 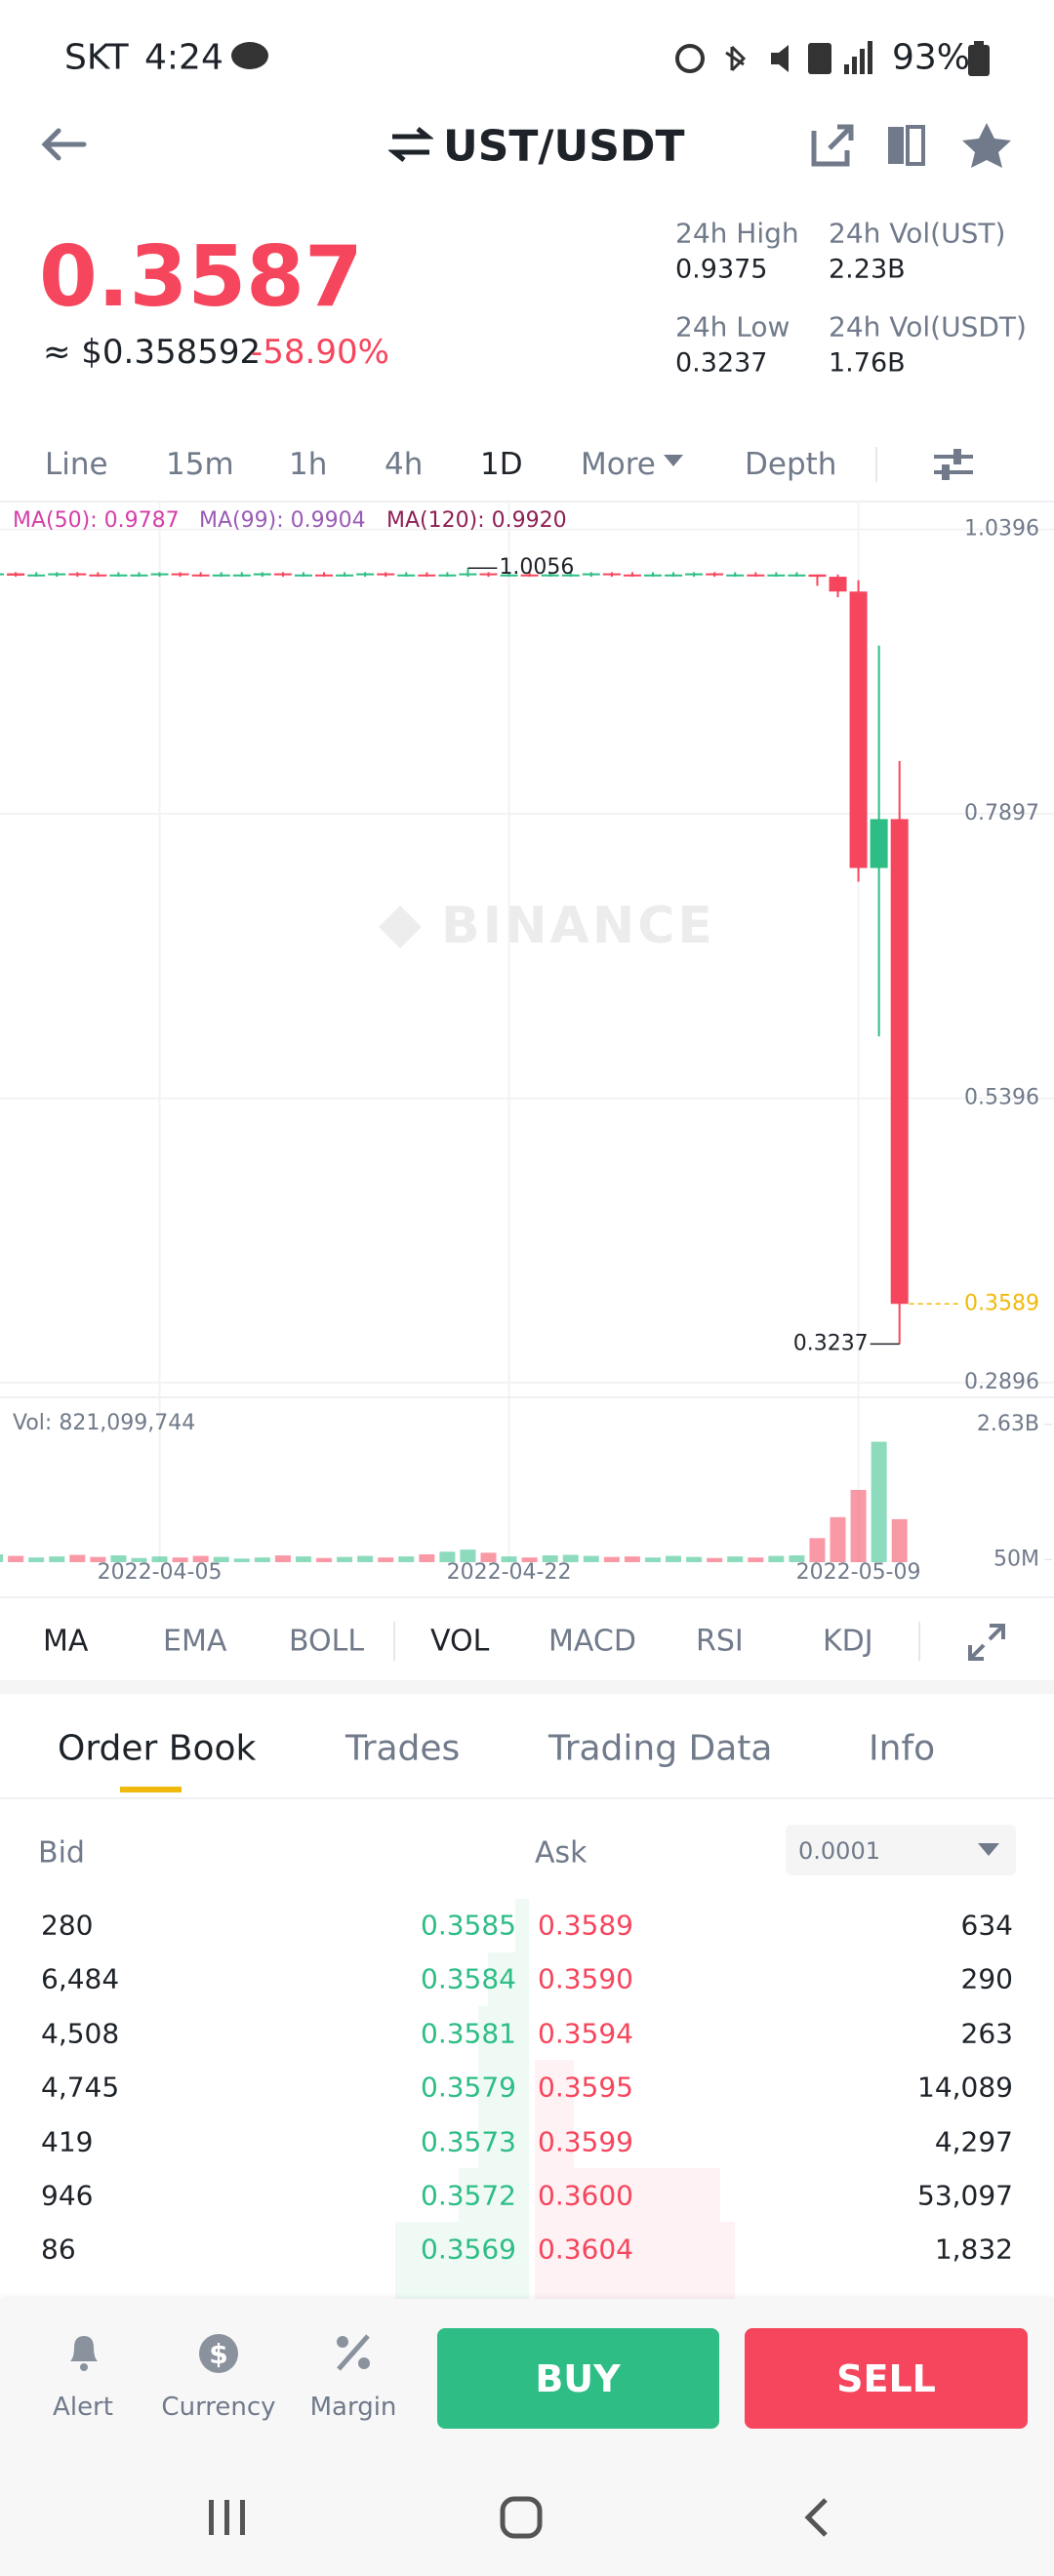 I want to click on sell-label: SELL, so click(x=886, y=2378).